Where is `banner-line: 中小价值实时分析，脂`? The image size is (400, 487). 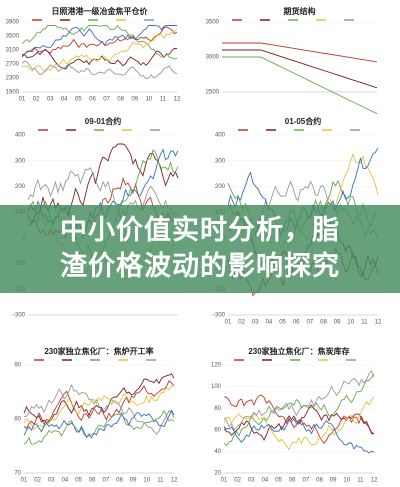
banner-line: 中小价值实时分析，脂 is located at coordinates (200, 229).